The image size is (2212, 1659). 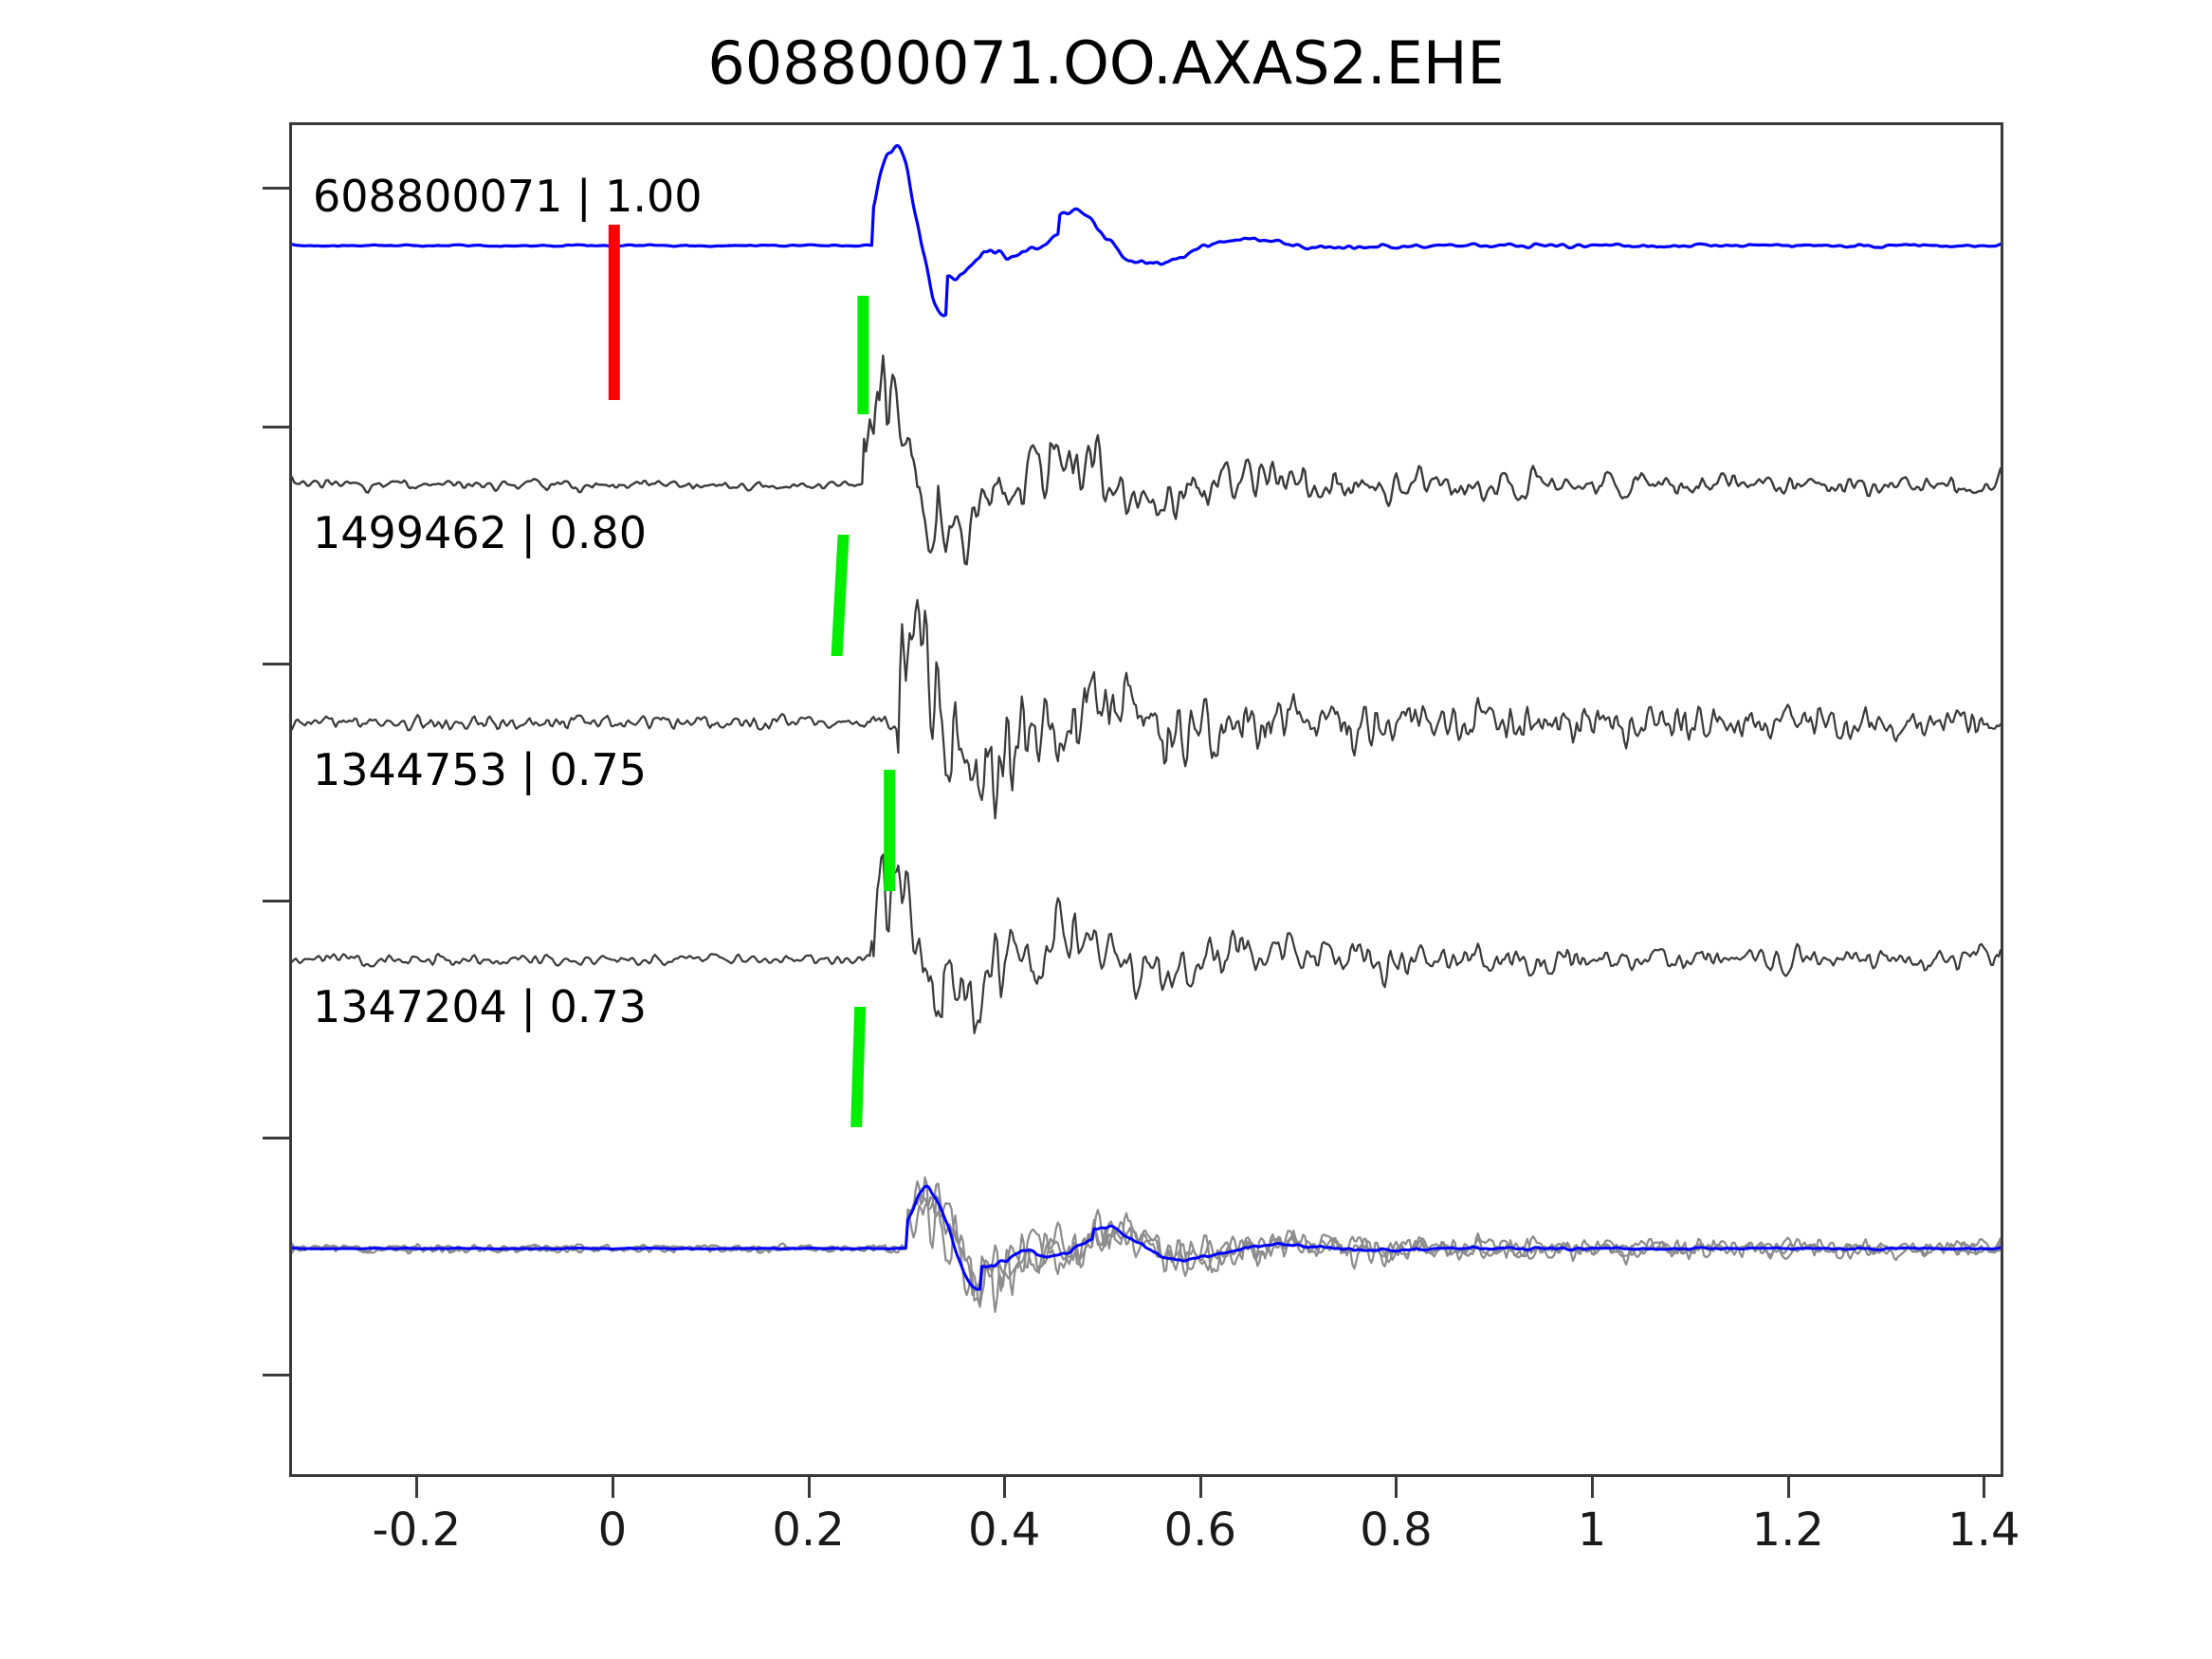 What do you see at coordinates (417, 1530) in the screenshot?
I see `x-tick-label: -0.2` at bounding box center [417, 1530].